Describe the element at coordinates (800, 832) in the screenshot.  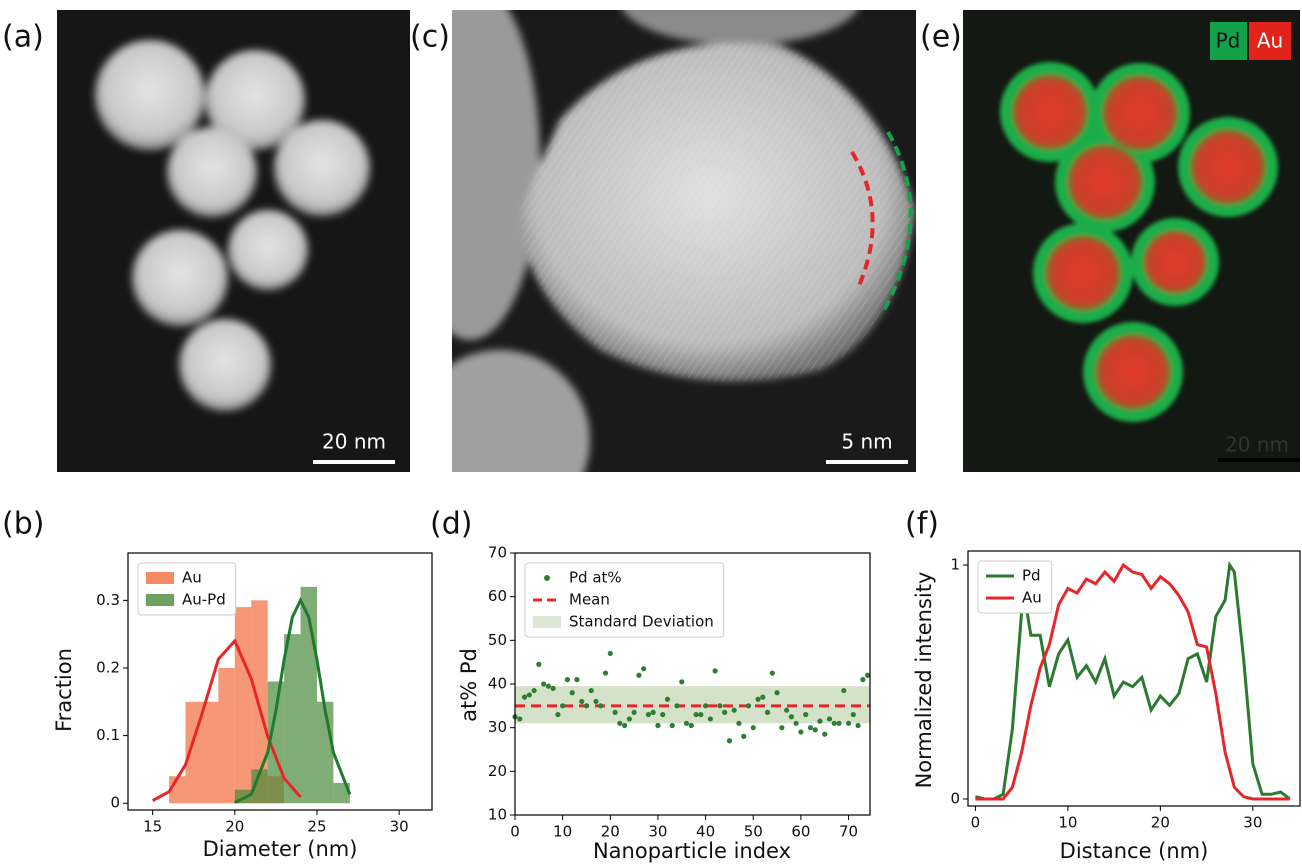
I see `x-tick-label: 60` at that location.